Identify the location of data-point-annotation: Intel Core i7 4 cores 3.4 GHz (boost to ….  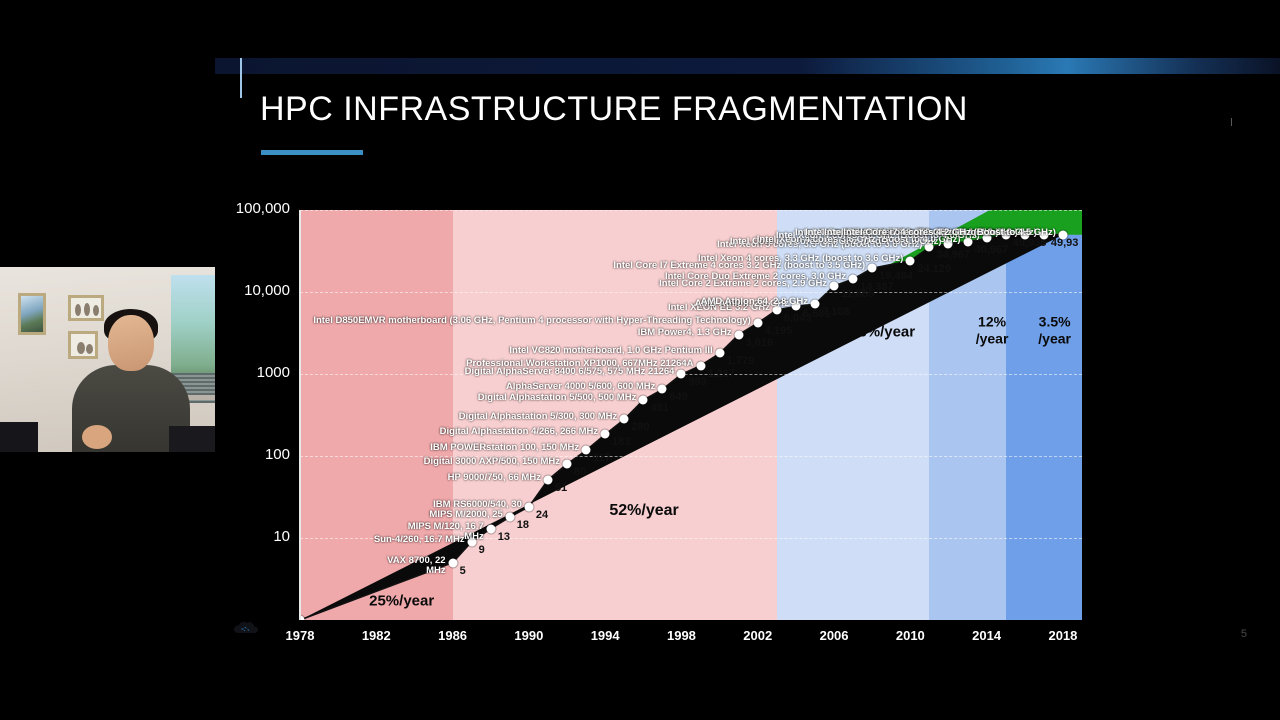
(835, 241).